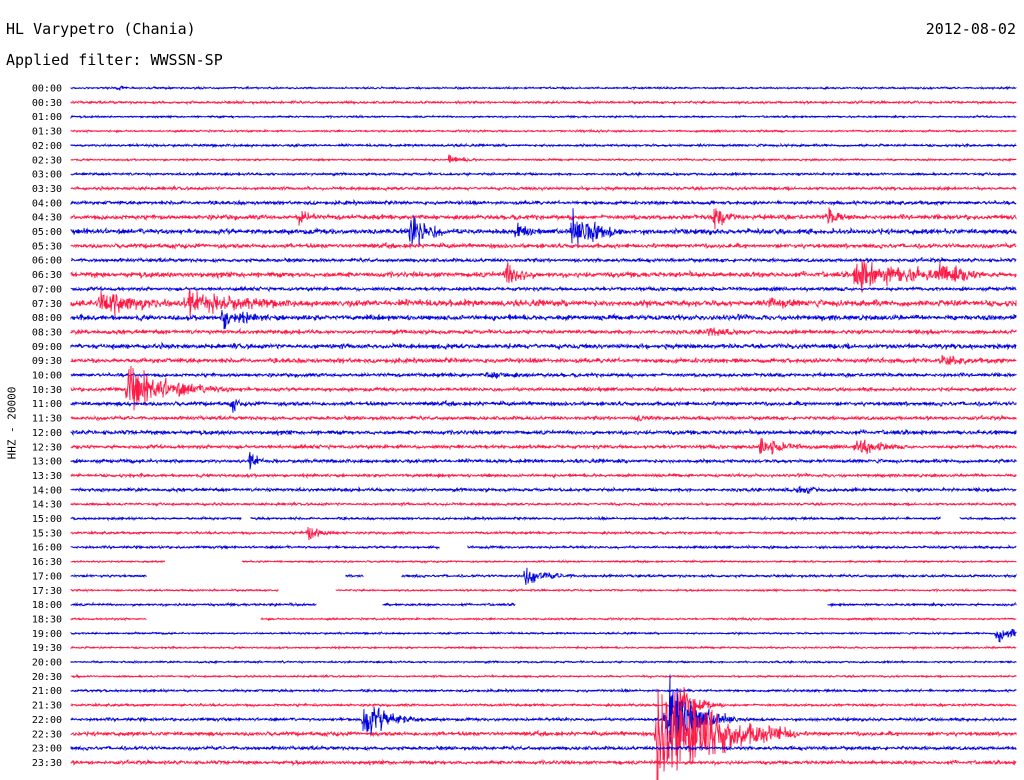 This screenshot has width=1024, height=780. Describe the element at coordinates (47, 476) in the screenshot. I see `row-label: 13:30` at that location.